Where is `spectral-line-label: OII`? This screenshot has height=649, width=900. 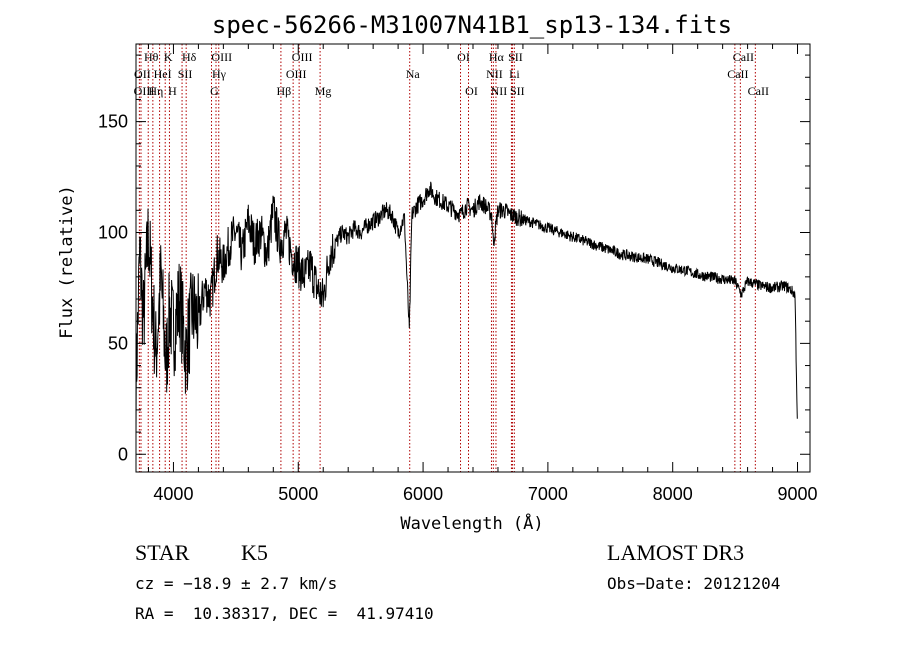 spectral-line-label: OII is located at coordinates (142, 74).